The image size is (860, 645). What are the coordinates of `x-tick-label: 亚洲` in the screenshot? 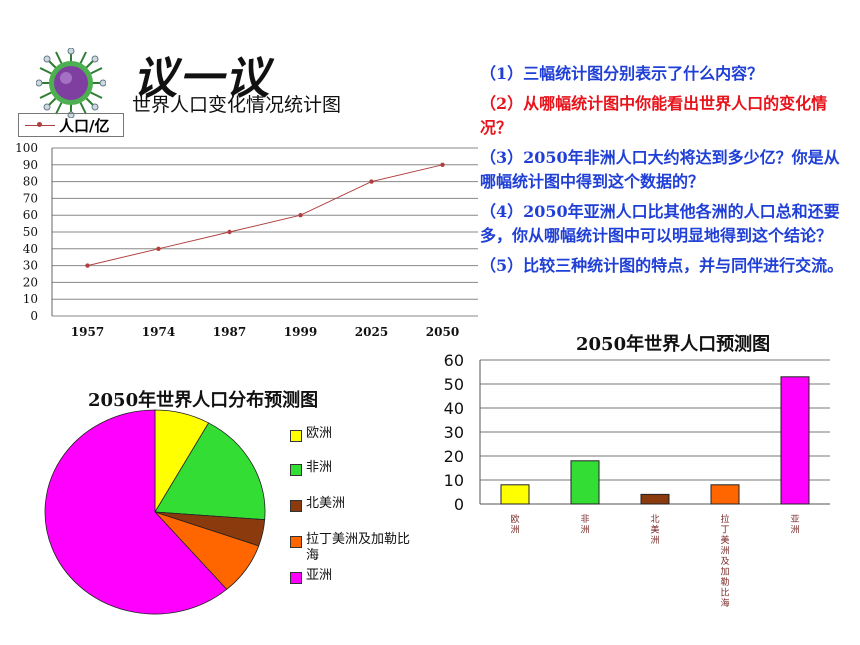 It's located at (794, 525).